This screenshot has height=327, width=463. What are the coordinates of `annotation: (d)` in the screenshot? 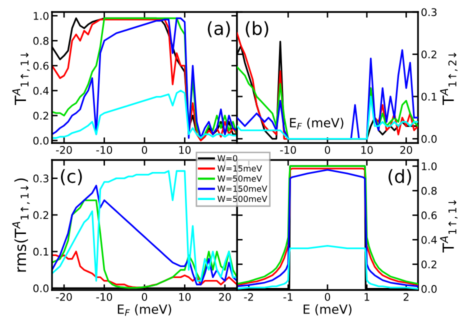 It's located at (400, 177).